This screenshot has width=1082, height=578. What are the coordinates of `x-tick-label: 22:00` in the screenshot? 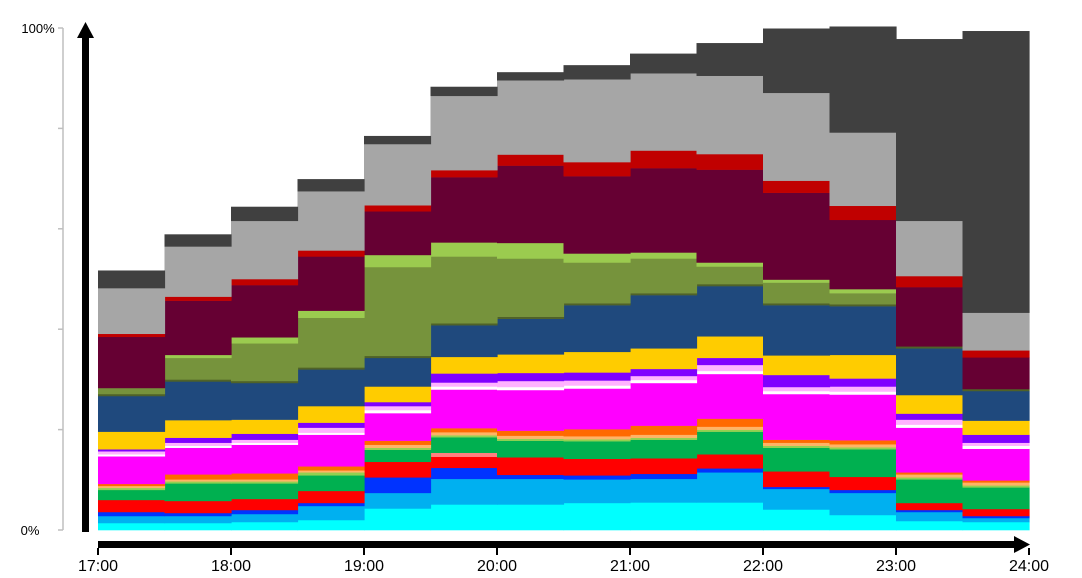 It's located at (763, 566).